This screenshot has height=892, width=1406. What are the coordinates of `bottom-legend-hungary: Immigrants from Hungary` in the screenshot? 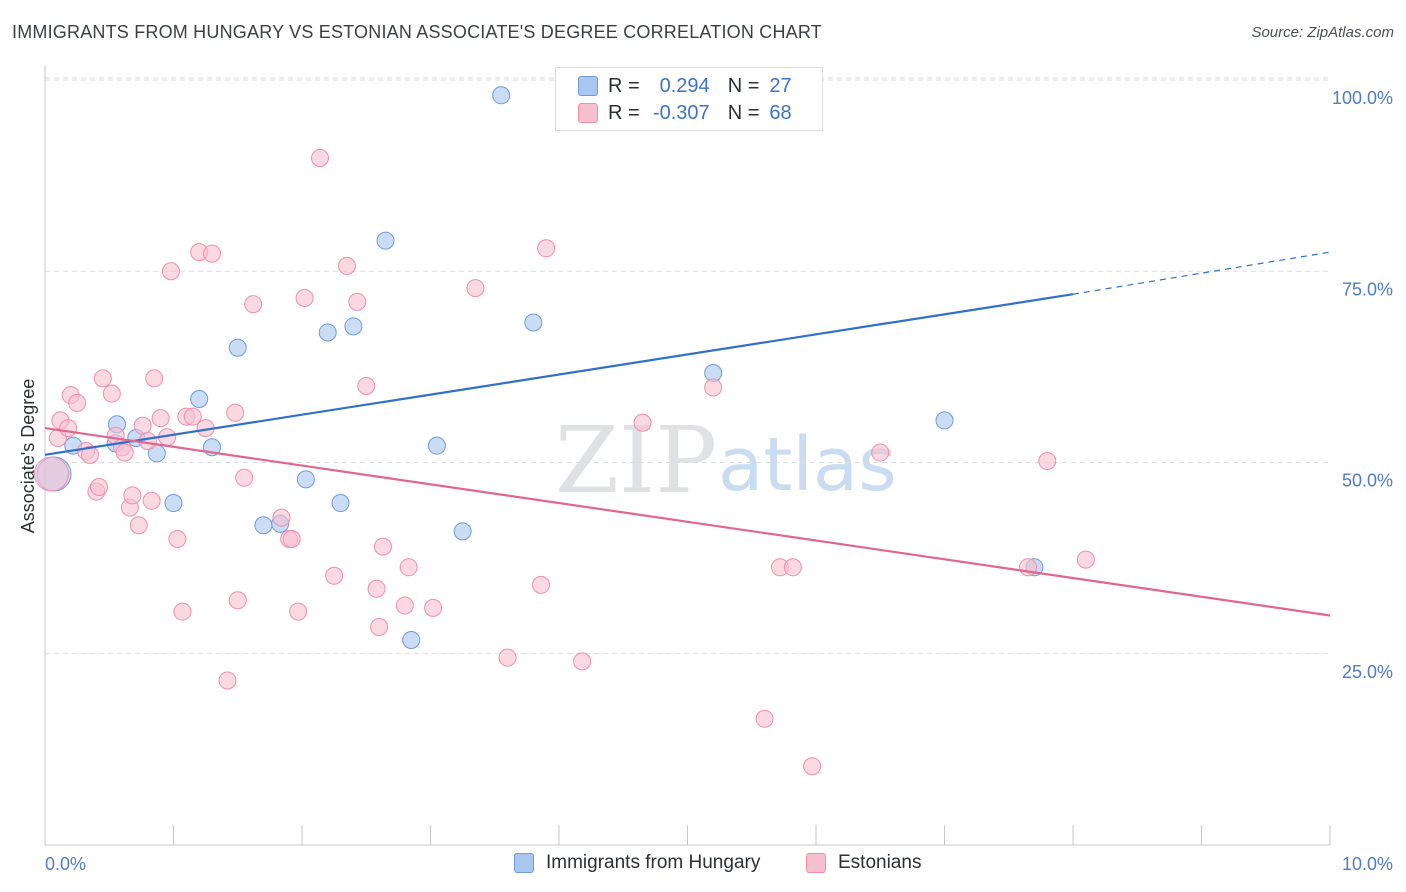 It's located at (637, 863).